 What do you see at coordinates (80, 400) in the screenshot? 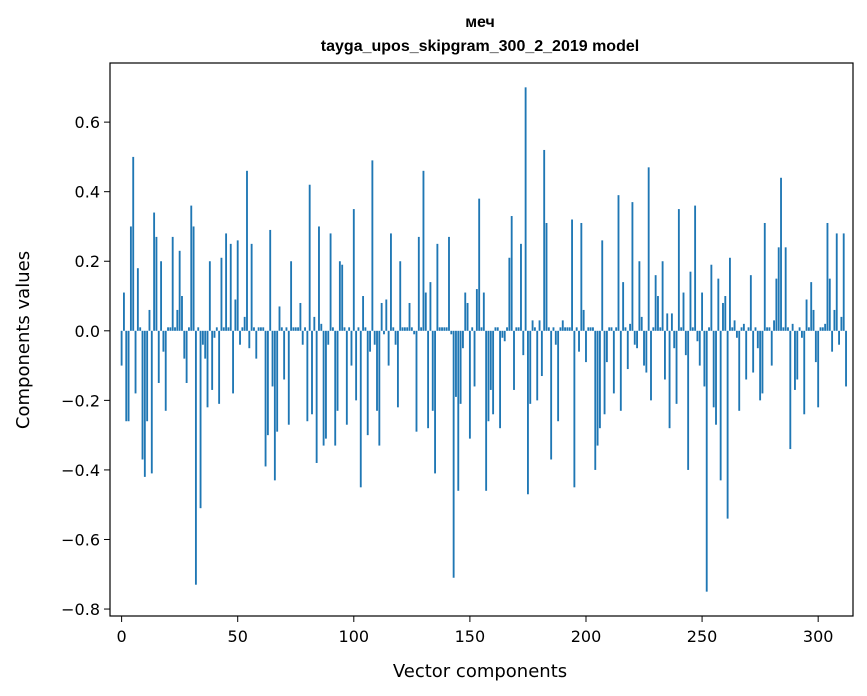
I see `y-tick-label: −0.2` at bounding box center [80, 400].